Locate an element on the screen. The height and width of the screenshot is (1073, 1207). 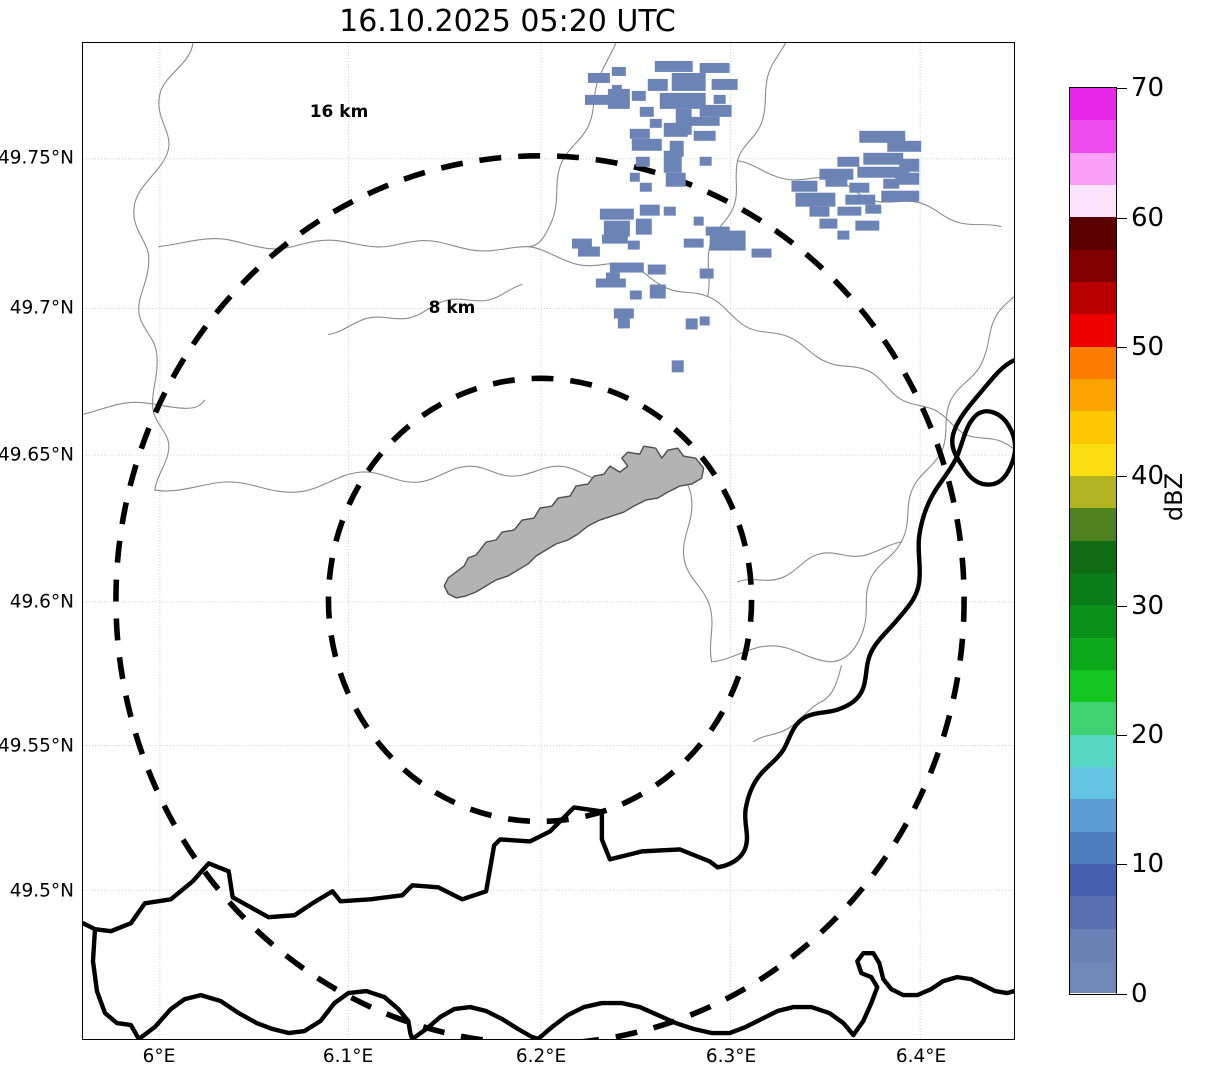
x-axis-tick-label: 6.1°E is located at coordinates (348, 1056).